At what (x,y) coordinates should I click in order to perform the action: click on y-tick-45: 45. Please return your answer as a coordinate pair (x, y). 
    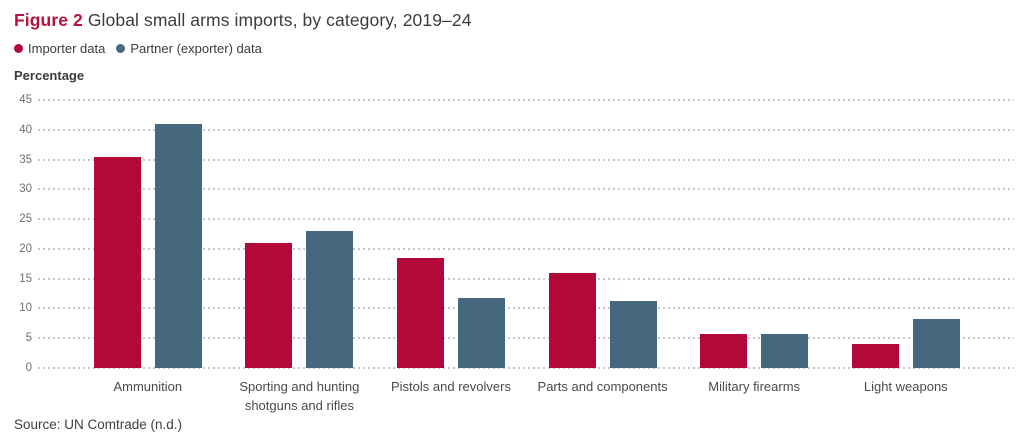
    Looking at the image, I should click on (25, 100).